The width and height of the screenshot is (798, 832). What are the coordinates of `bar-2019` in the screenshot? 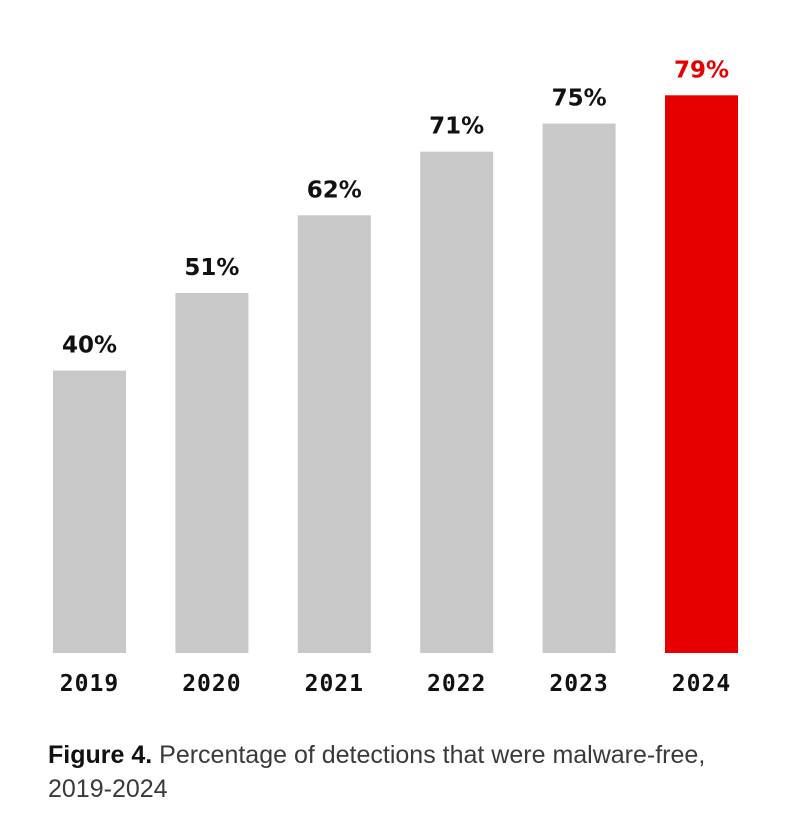 It's located at (89, 511).